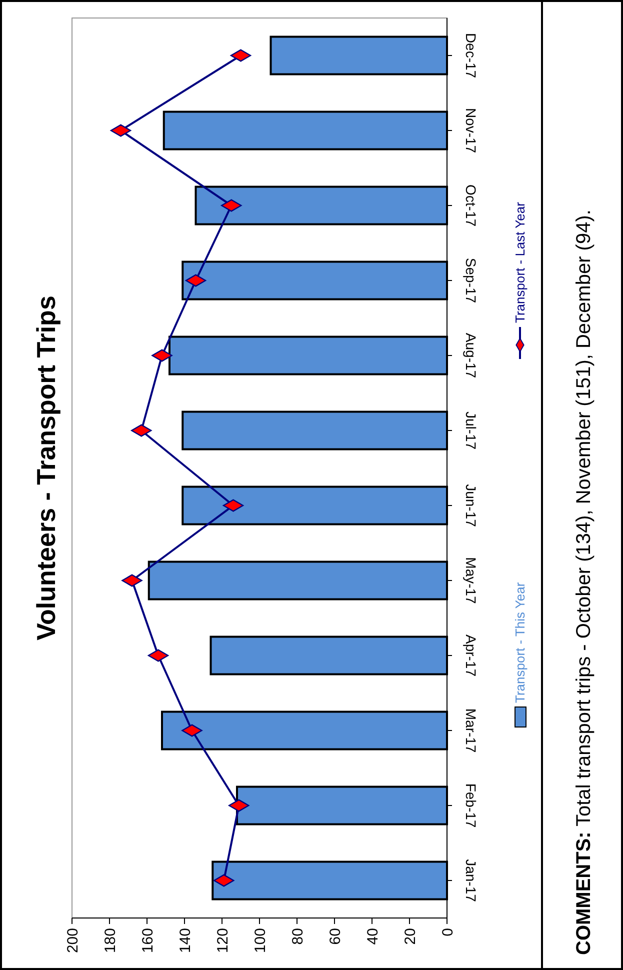 This screenshot has width=623, height=970. Describe the element at coordinates (447, 932) in the screenshot. I see `x-tick-label: 0` at that location.